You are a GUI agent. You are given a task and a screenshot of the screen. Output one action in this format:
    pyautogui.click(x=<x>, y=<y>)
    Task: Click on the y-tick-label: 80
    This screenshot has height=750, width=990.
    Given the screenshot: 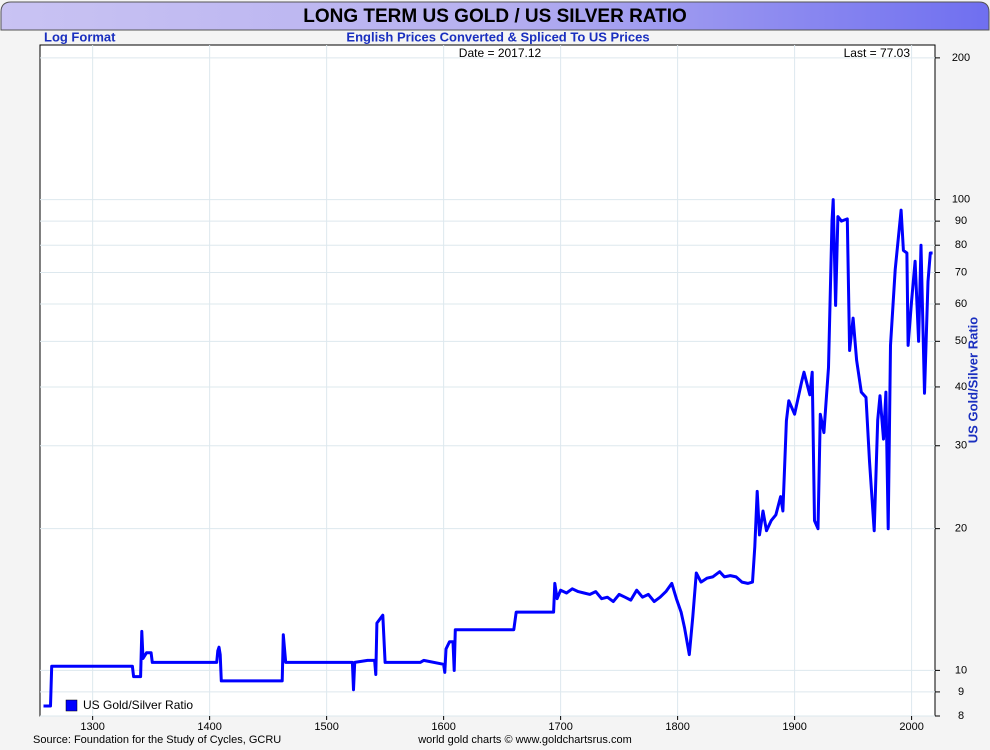 What is the action you would take?
    pyautogui.click(x=961, y=245)
    